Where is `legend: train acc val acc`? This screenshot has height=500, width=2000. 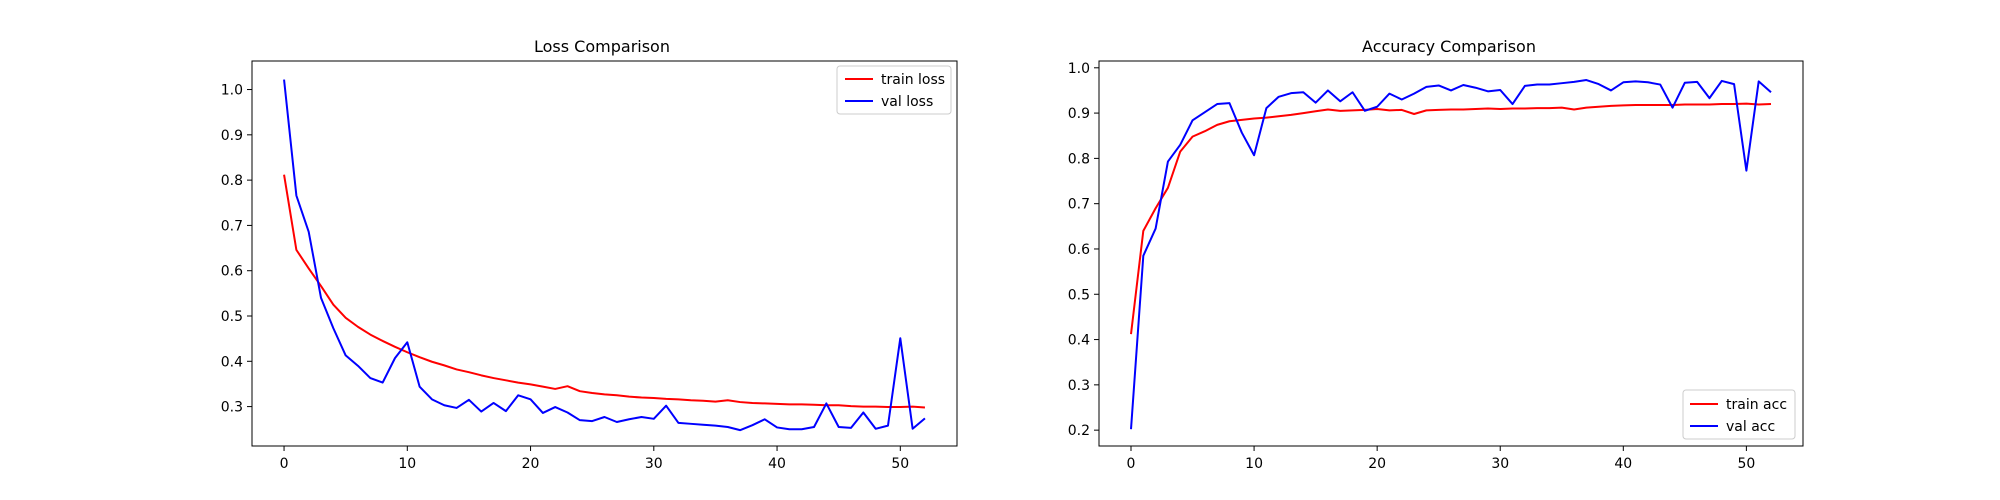
legend: train acc val acc is located at coordinates (1739, 414).